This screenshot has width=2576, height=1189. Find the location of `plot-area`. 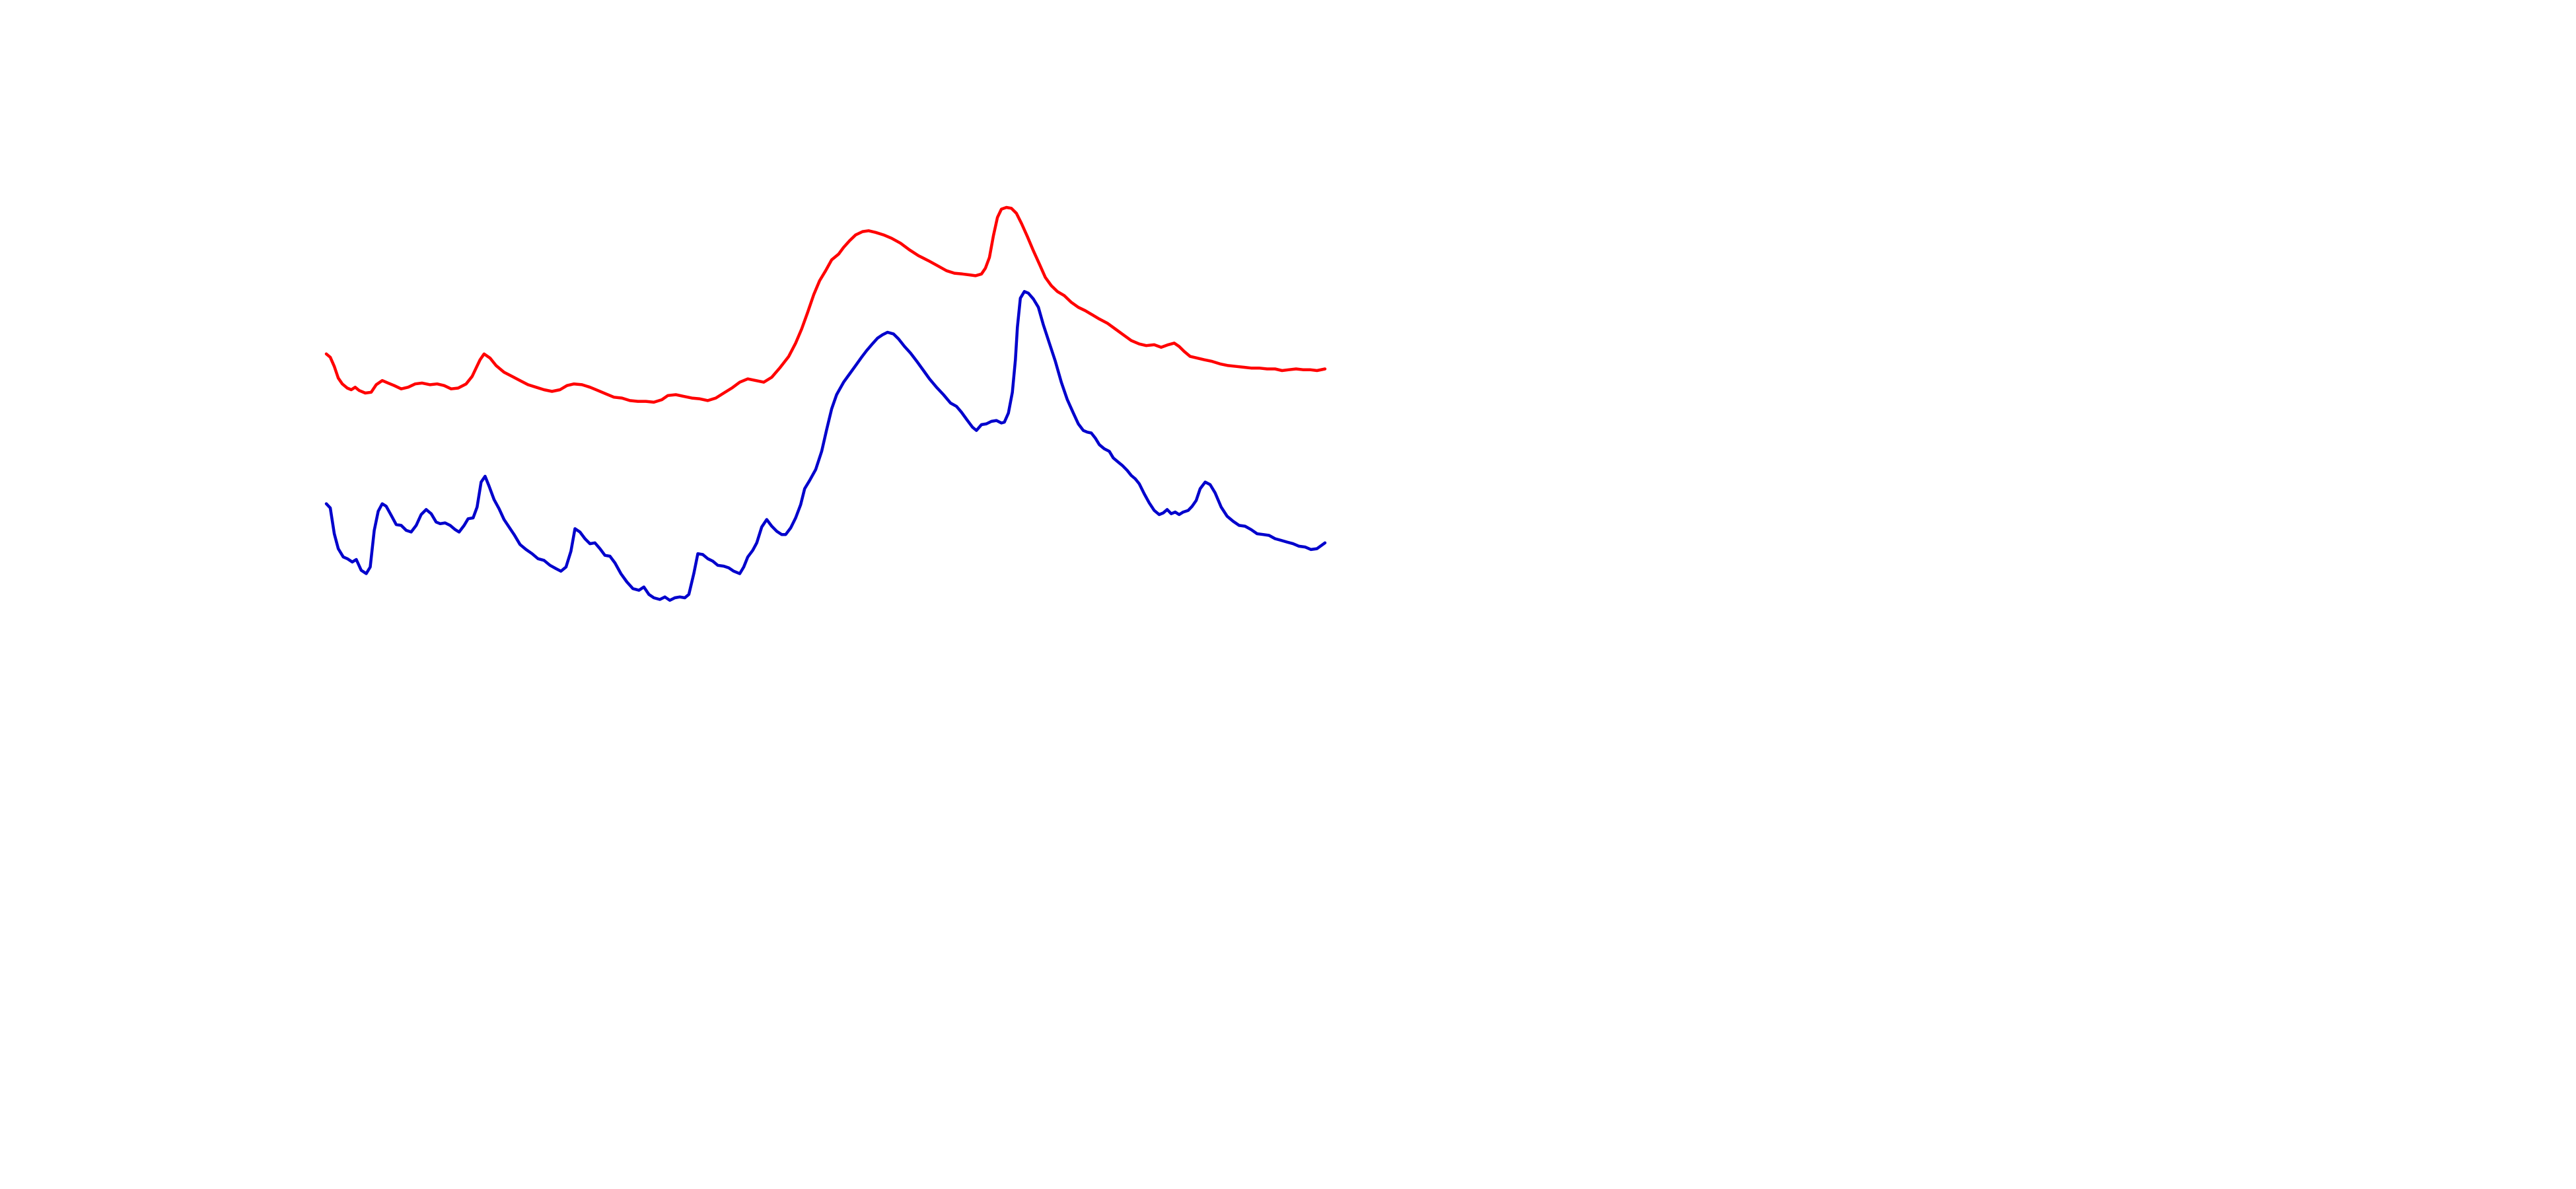

plot-area is located at coordinates (826, 403).